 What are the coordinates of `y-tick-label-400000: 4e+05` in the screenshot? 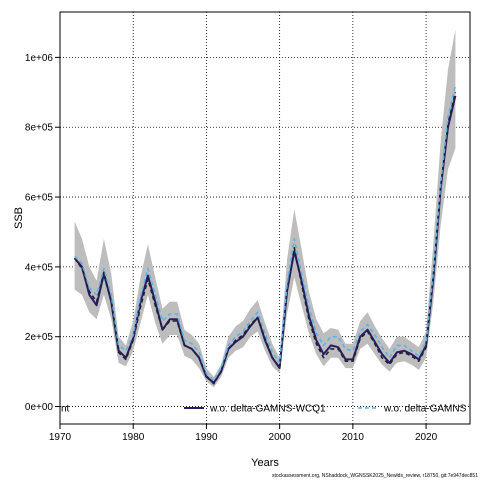 It's located at (39, 267).